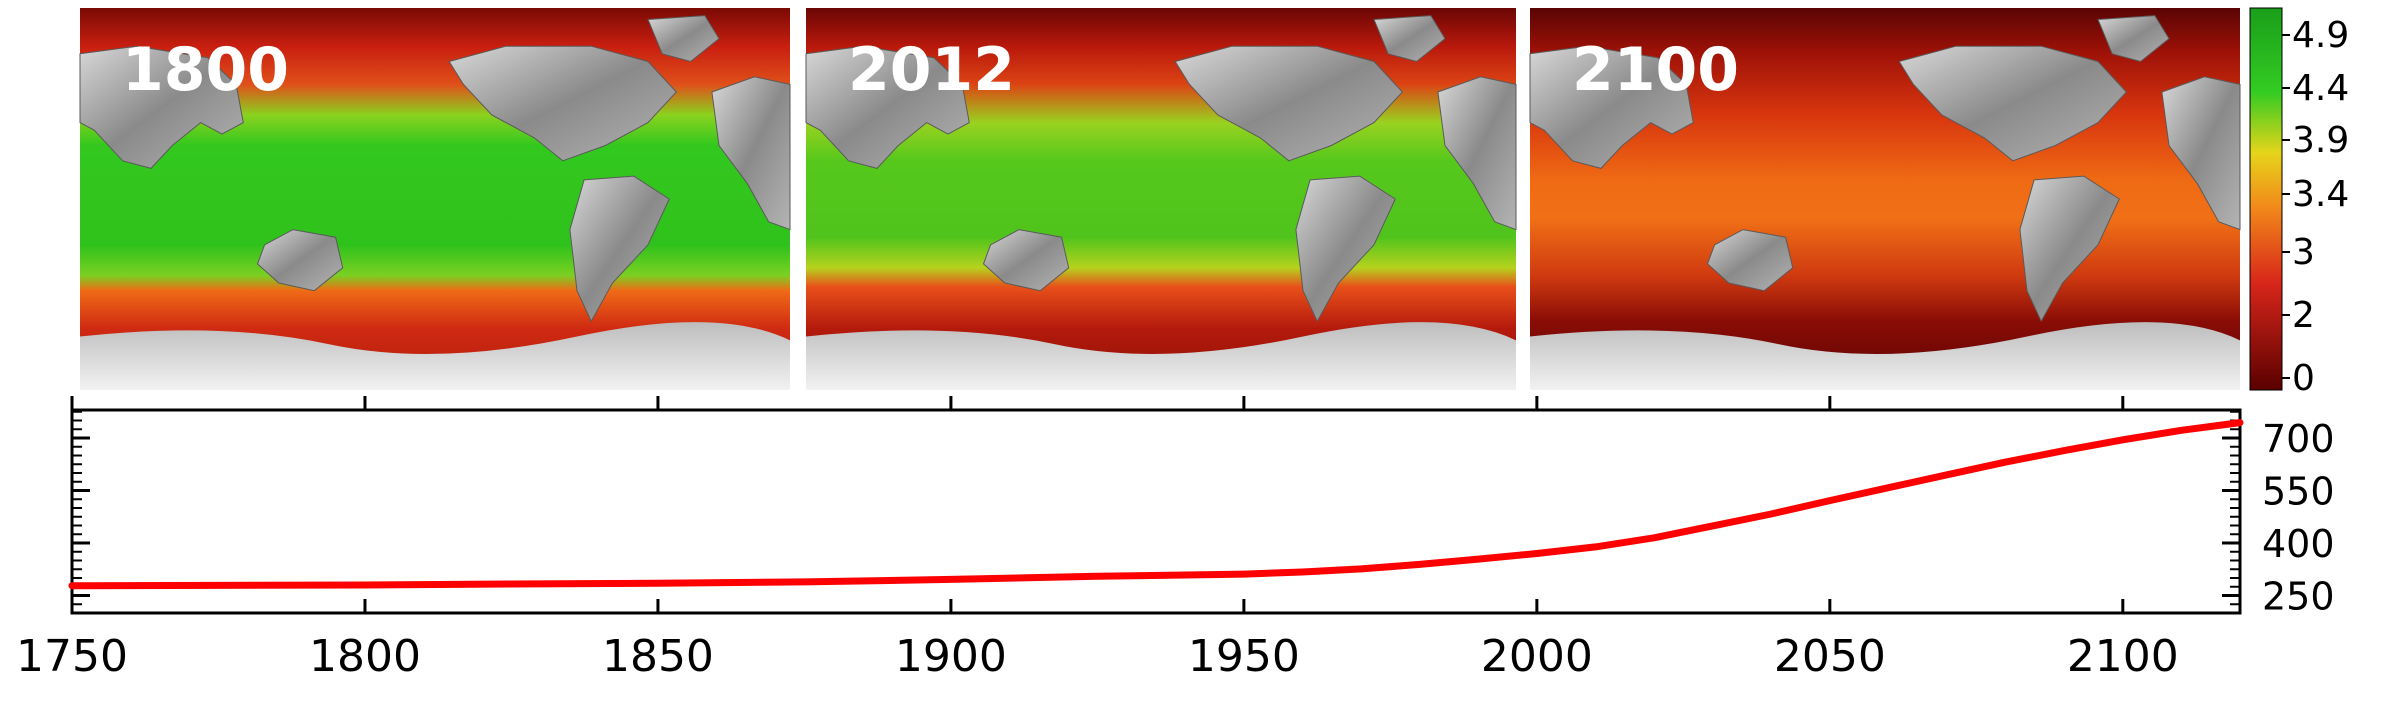 The image size is (2400, 721). Describe the element at coordinates (2266, 199) in the screenshot. I see `colorbar-scale` at that location.